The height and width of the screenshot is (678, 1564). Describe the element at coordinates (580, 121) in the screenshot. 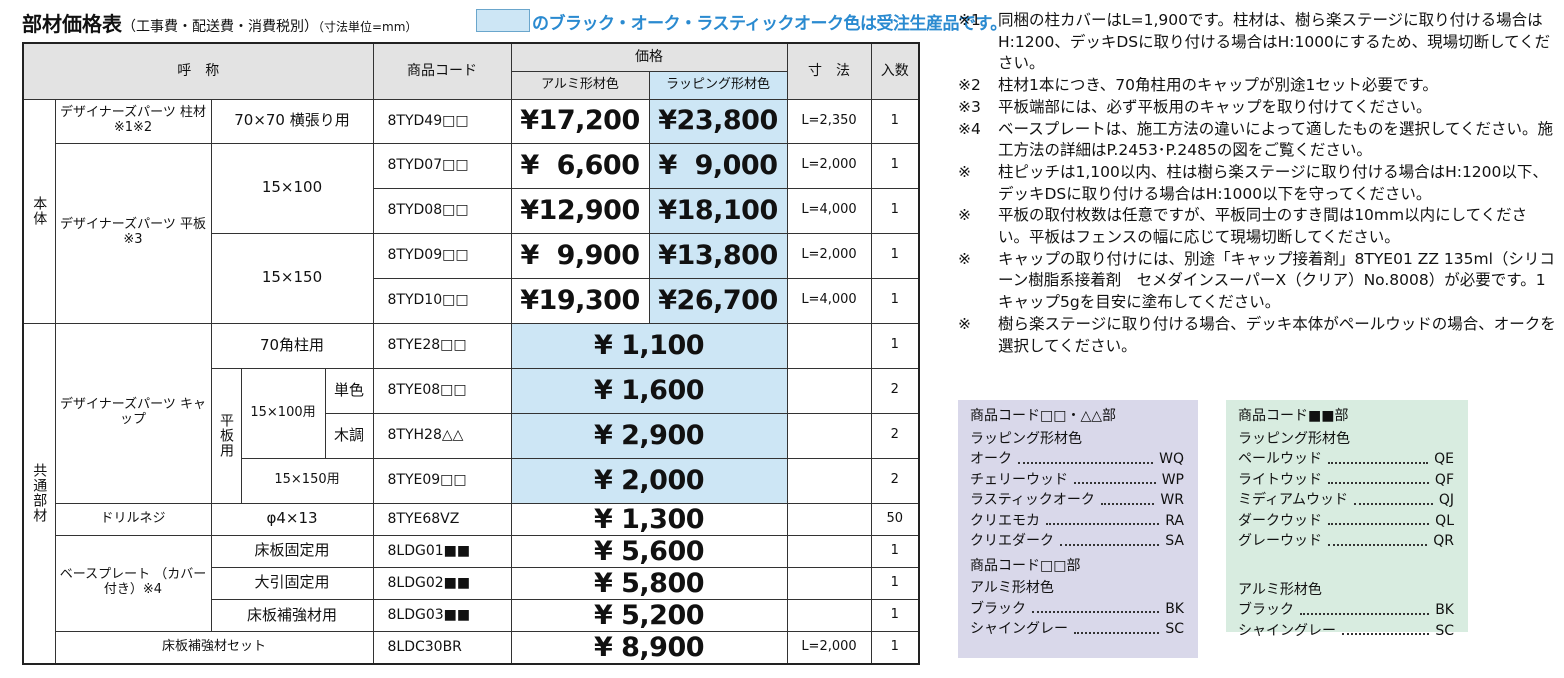

I see `row-price-alu: ¥17,200` at that location.